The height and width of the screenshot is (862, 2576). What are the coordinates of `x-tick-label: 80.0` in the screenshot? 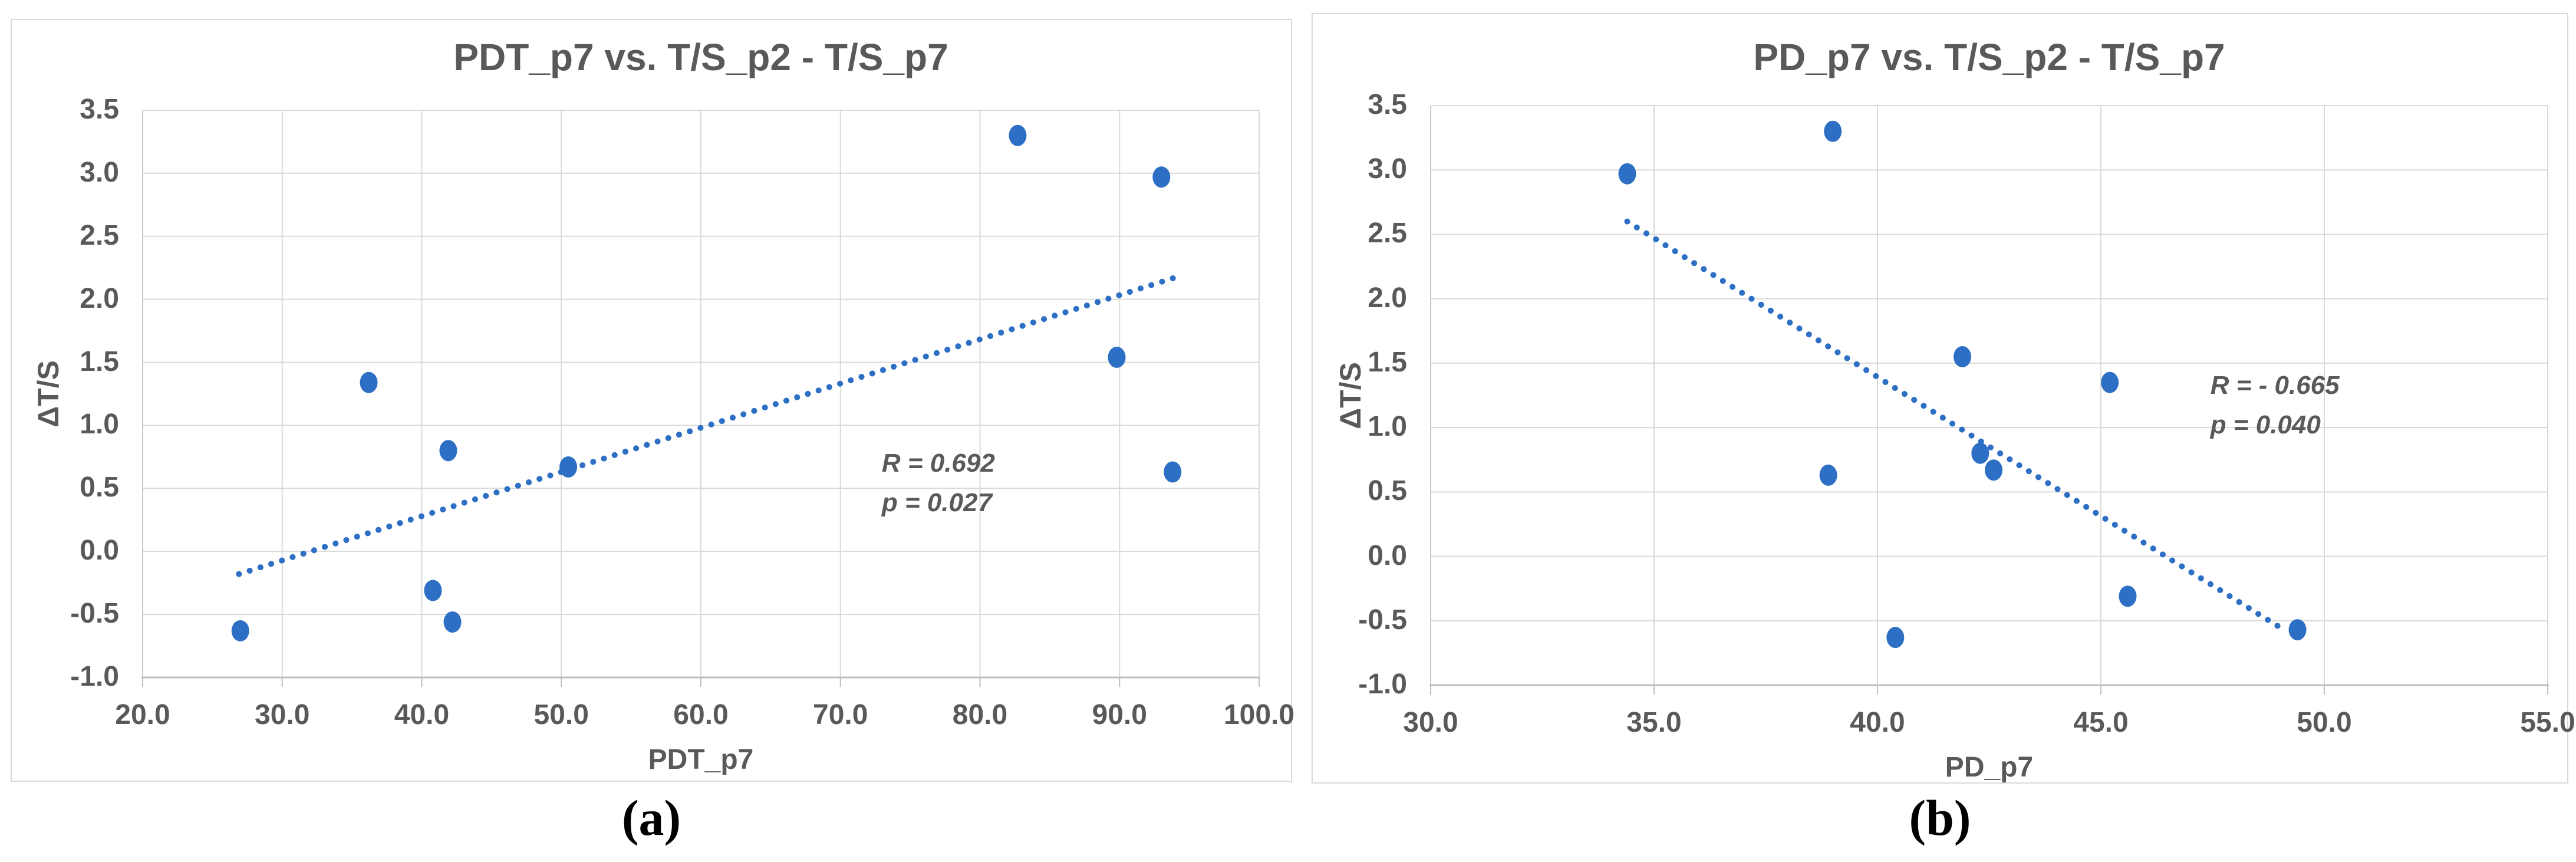 It's located at (980, 715).